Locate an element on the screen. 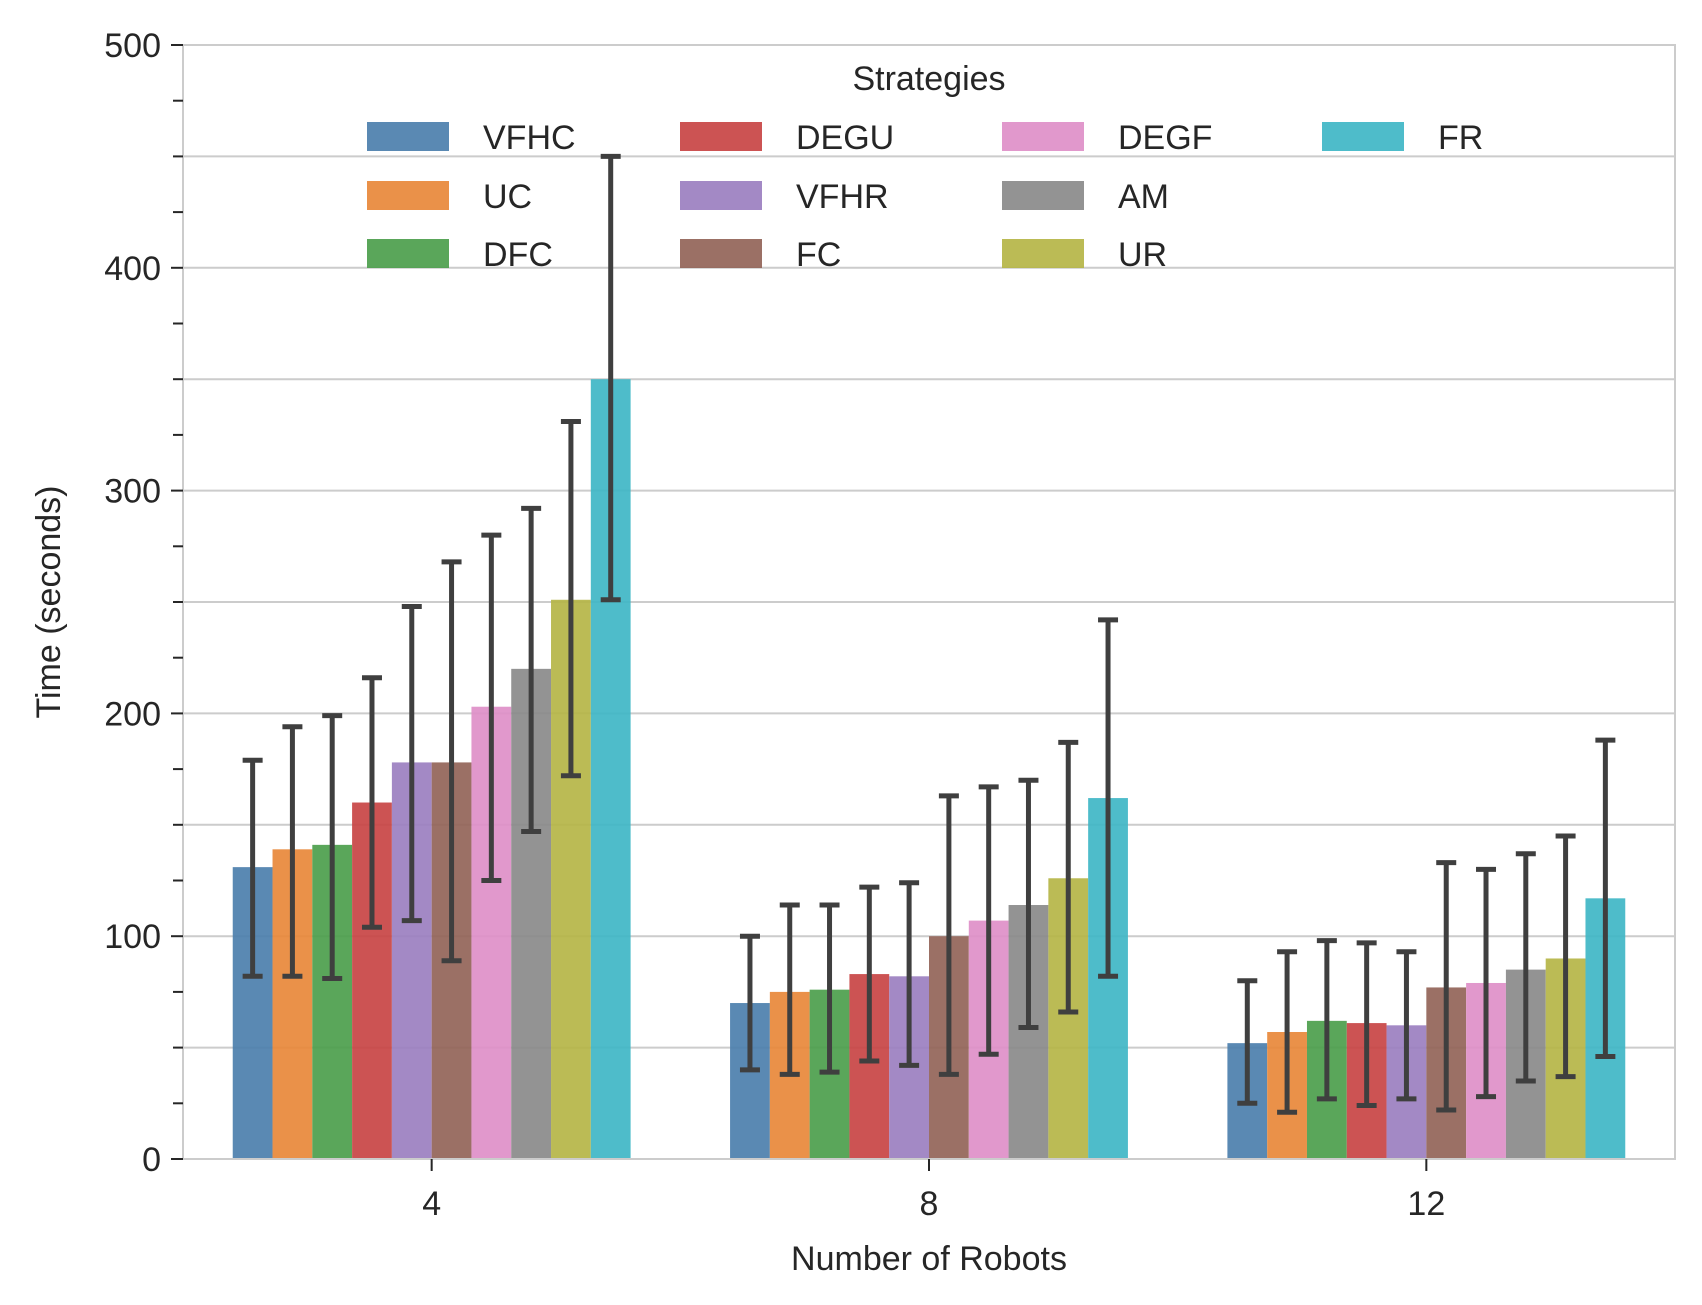 The height and width of the screenshot is (1305, 1702). legend-label-degu: DEGU is located at coordinates (845, 138).